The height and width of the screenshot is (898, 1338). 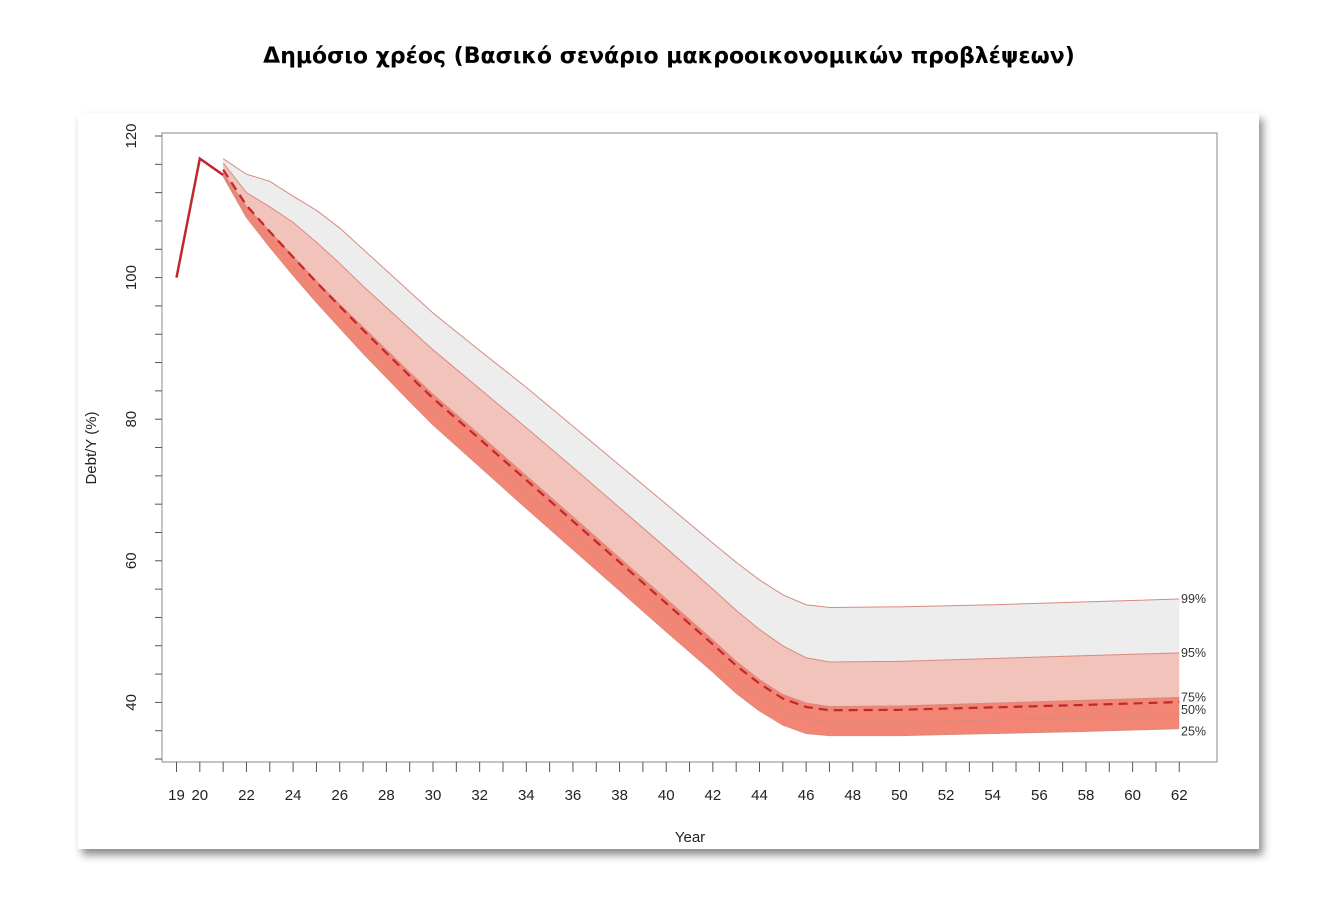 I want to click on x-tick-label: 24, so click(x=293, y=795).